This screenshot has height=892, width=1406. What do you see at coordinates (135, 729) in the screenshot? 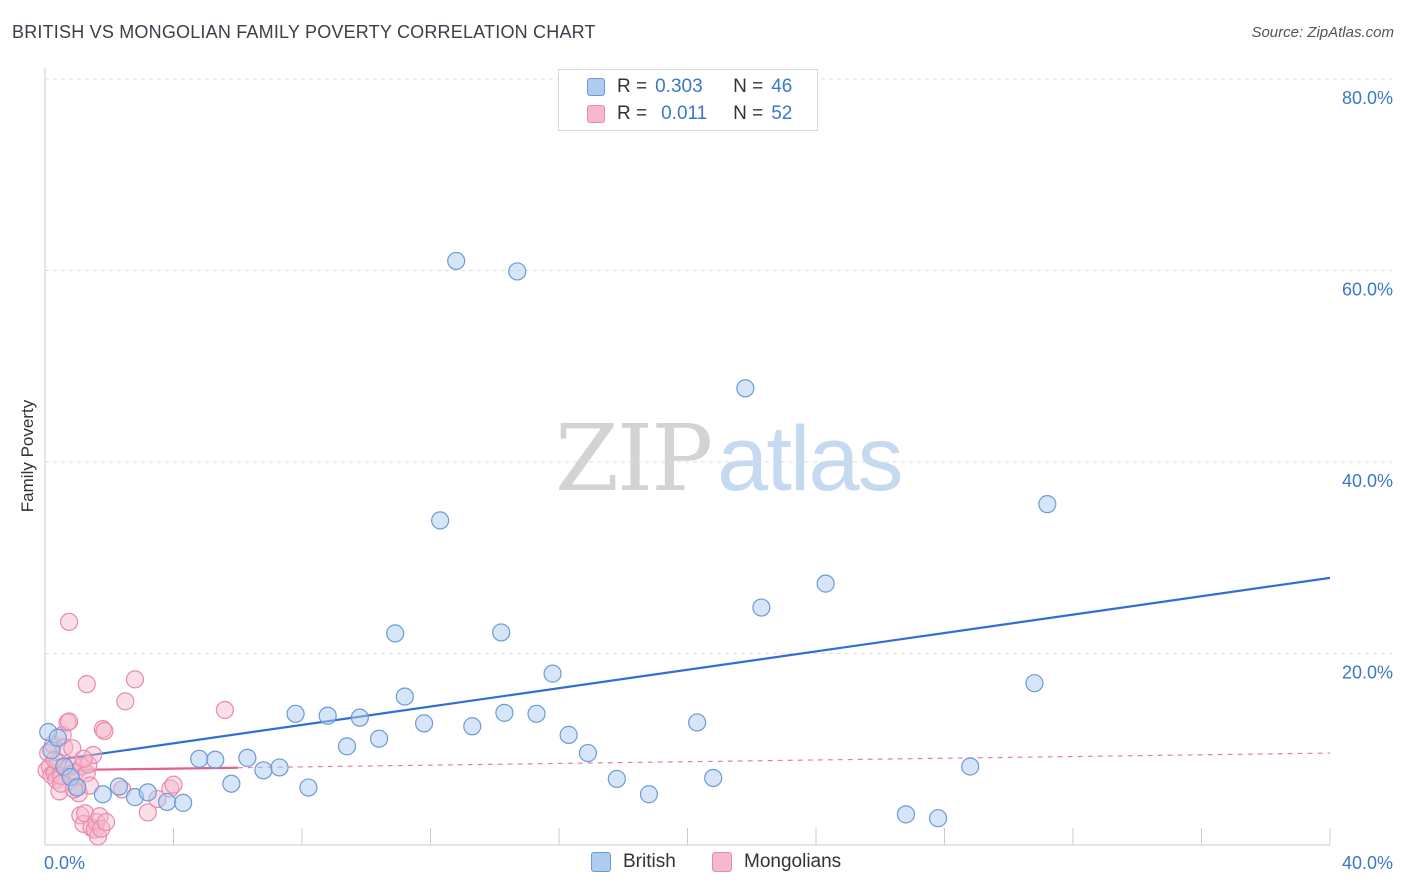
I see `series-mongolians-points` at bounding box center [135, 729].